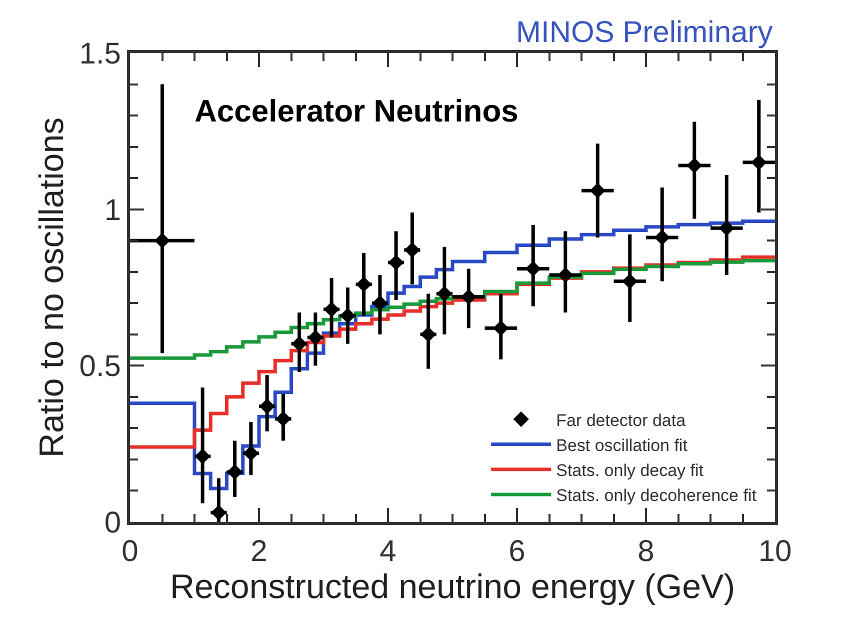 This screenshot has width=866, height=627. Describe the element at coordinates (621, 420) in the screenshot. I see `legend-label: Far detector data` at that location.